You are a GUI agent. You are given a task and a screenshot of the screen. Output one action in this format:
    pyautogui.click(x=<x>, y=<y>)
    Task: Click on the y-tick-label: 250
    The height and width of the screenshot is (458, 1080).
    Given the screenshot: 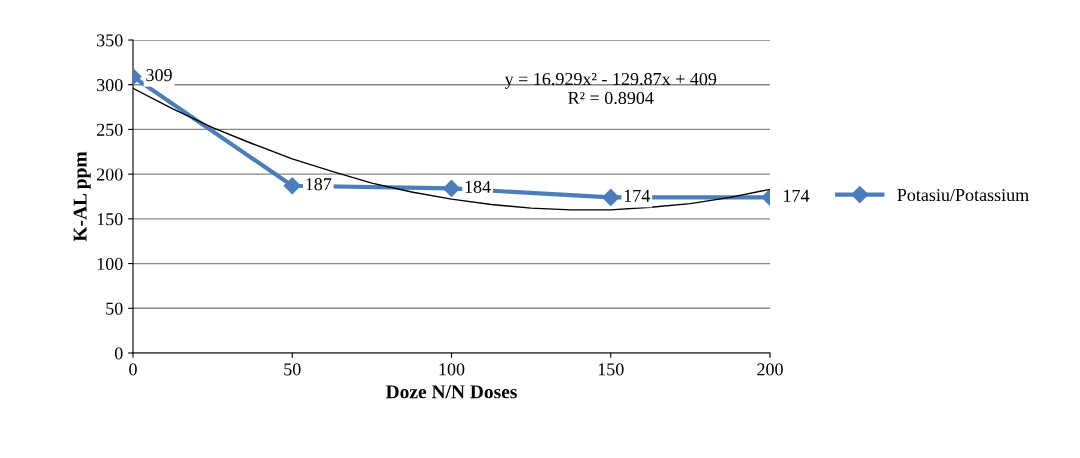 What is the action you would take?
    pyautogui.click(x=109, y=129)
    